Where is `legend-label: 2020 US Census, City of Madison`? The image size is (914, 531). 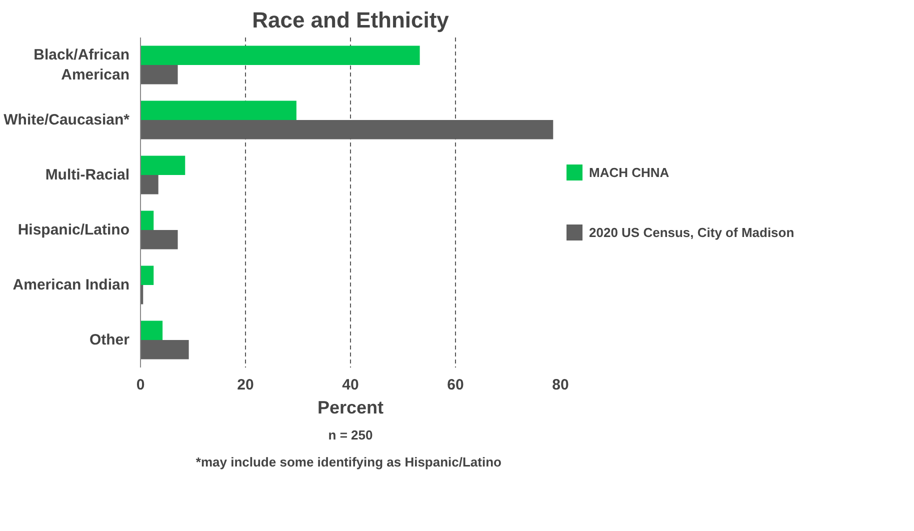 legend-label: 2020 US Census, City of Madison is located at coordinates (691, 232).